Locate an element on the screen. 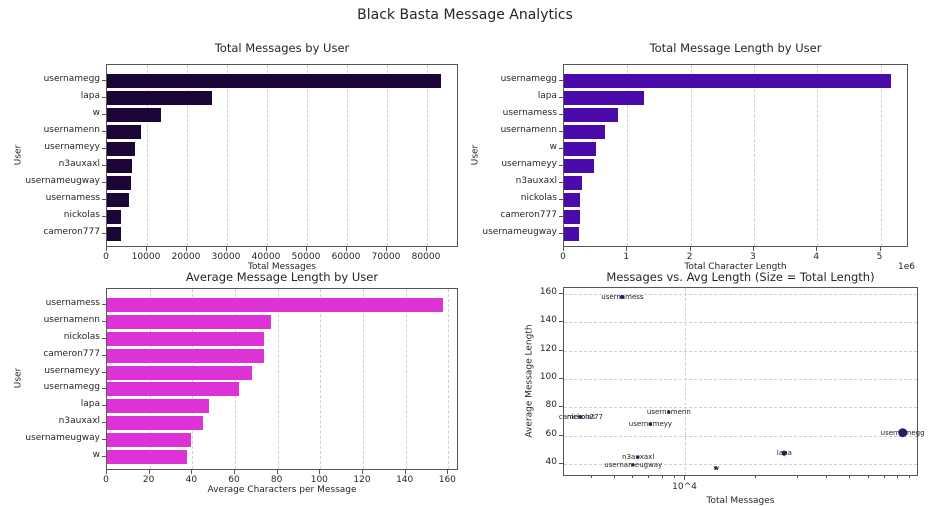 This screenshot has width=930, height=506. point-label: usernameugway is located at coordinates (633, 464).